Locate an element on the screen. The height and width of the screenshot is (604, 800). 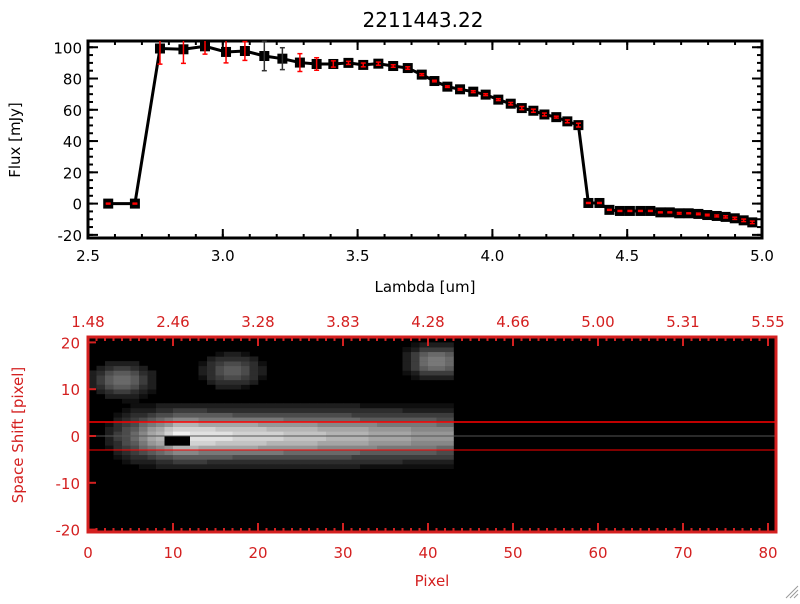
resize-grip-icon is located at coordinates (792, 592).